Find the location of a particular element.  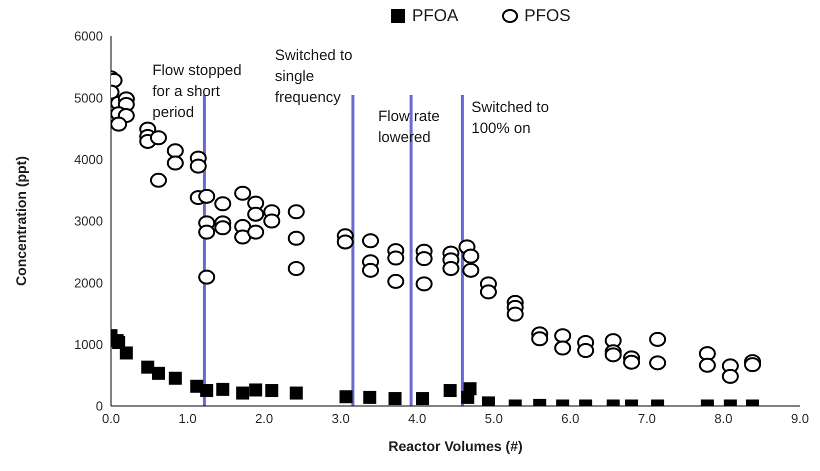

ref-line-label: Switched to single frequency is located at coordinates (313, 76).